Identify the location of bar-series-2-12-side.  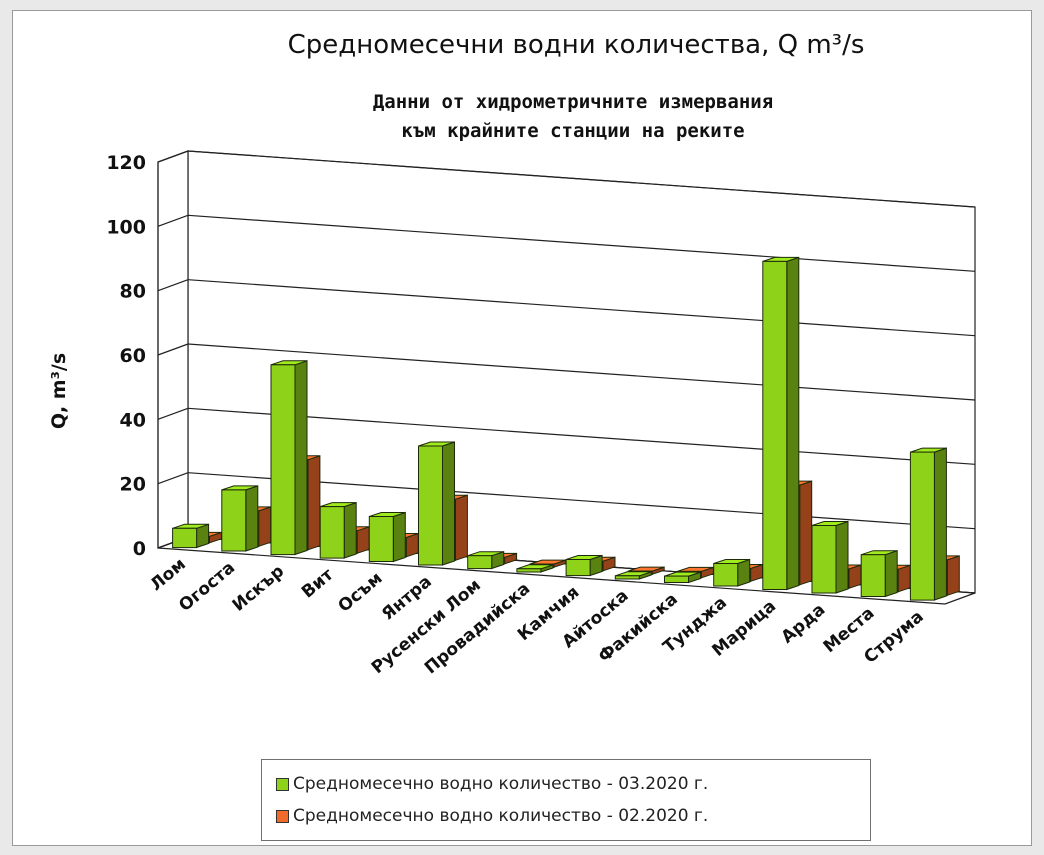
(806, 533).